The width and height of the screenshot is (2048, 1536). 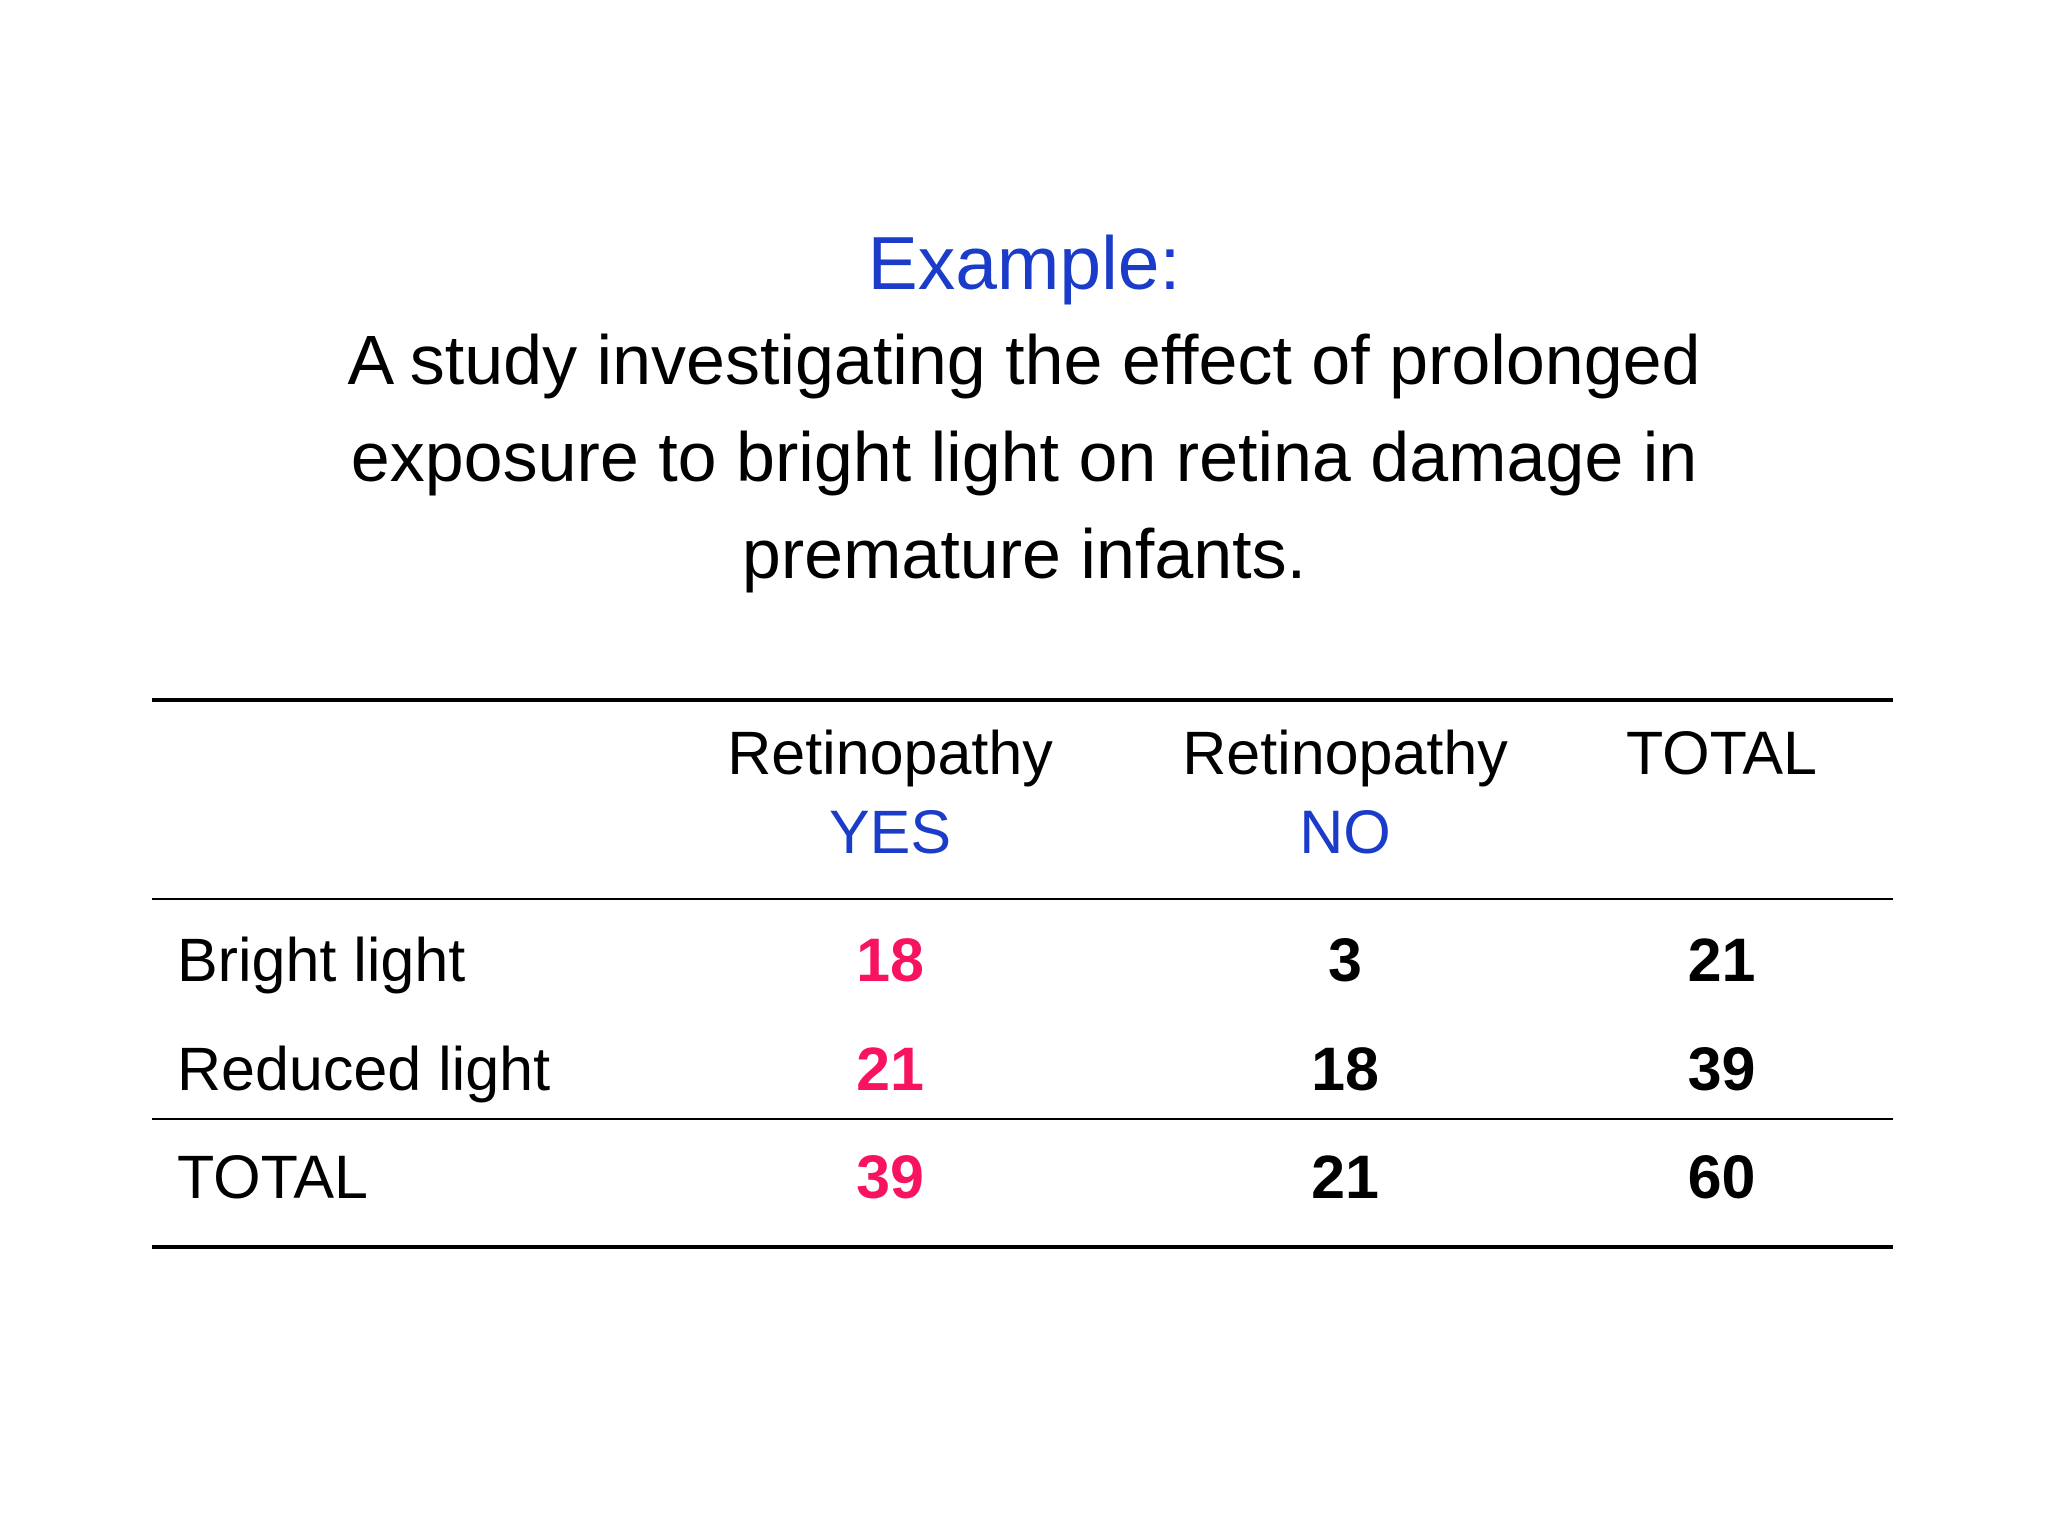 What do you see at coordinates (1721, 959) in the screenshot?
I see `cell-bright-total: 21` at bounding box center [1721, 959].